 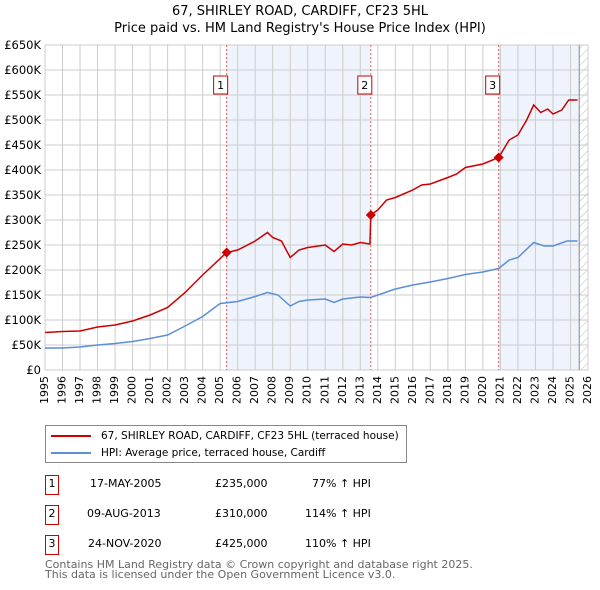 I want to click on x-tick-label: 2007, so click(x=254, y=390).